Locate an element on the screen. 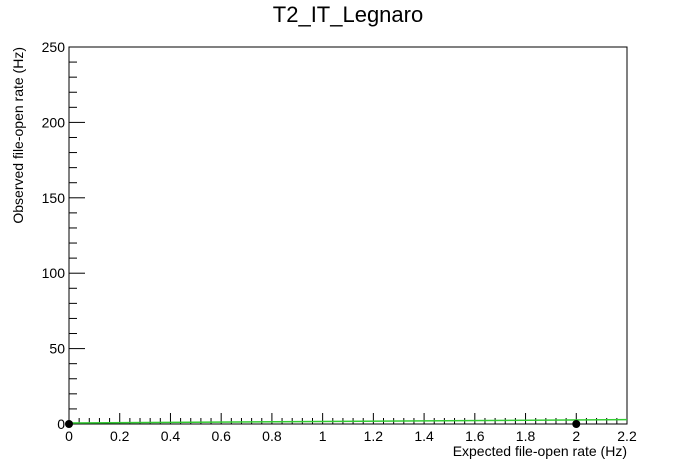 Image resolution: width=696 pixels, height=472 pixels. y-axis-title: Observed file-open rate (Hz) is located at coordinates (18, 135).